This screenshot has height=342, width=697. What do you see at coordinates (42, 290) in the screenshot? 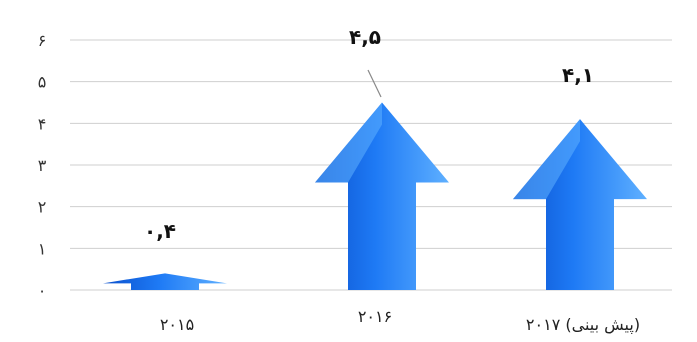
I see `y-tick-label: ۰` at bounding box center [42, 290].